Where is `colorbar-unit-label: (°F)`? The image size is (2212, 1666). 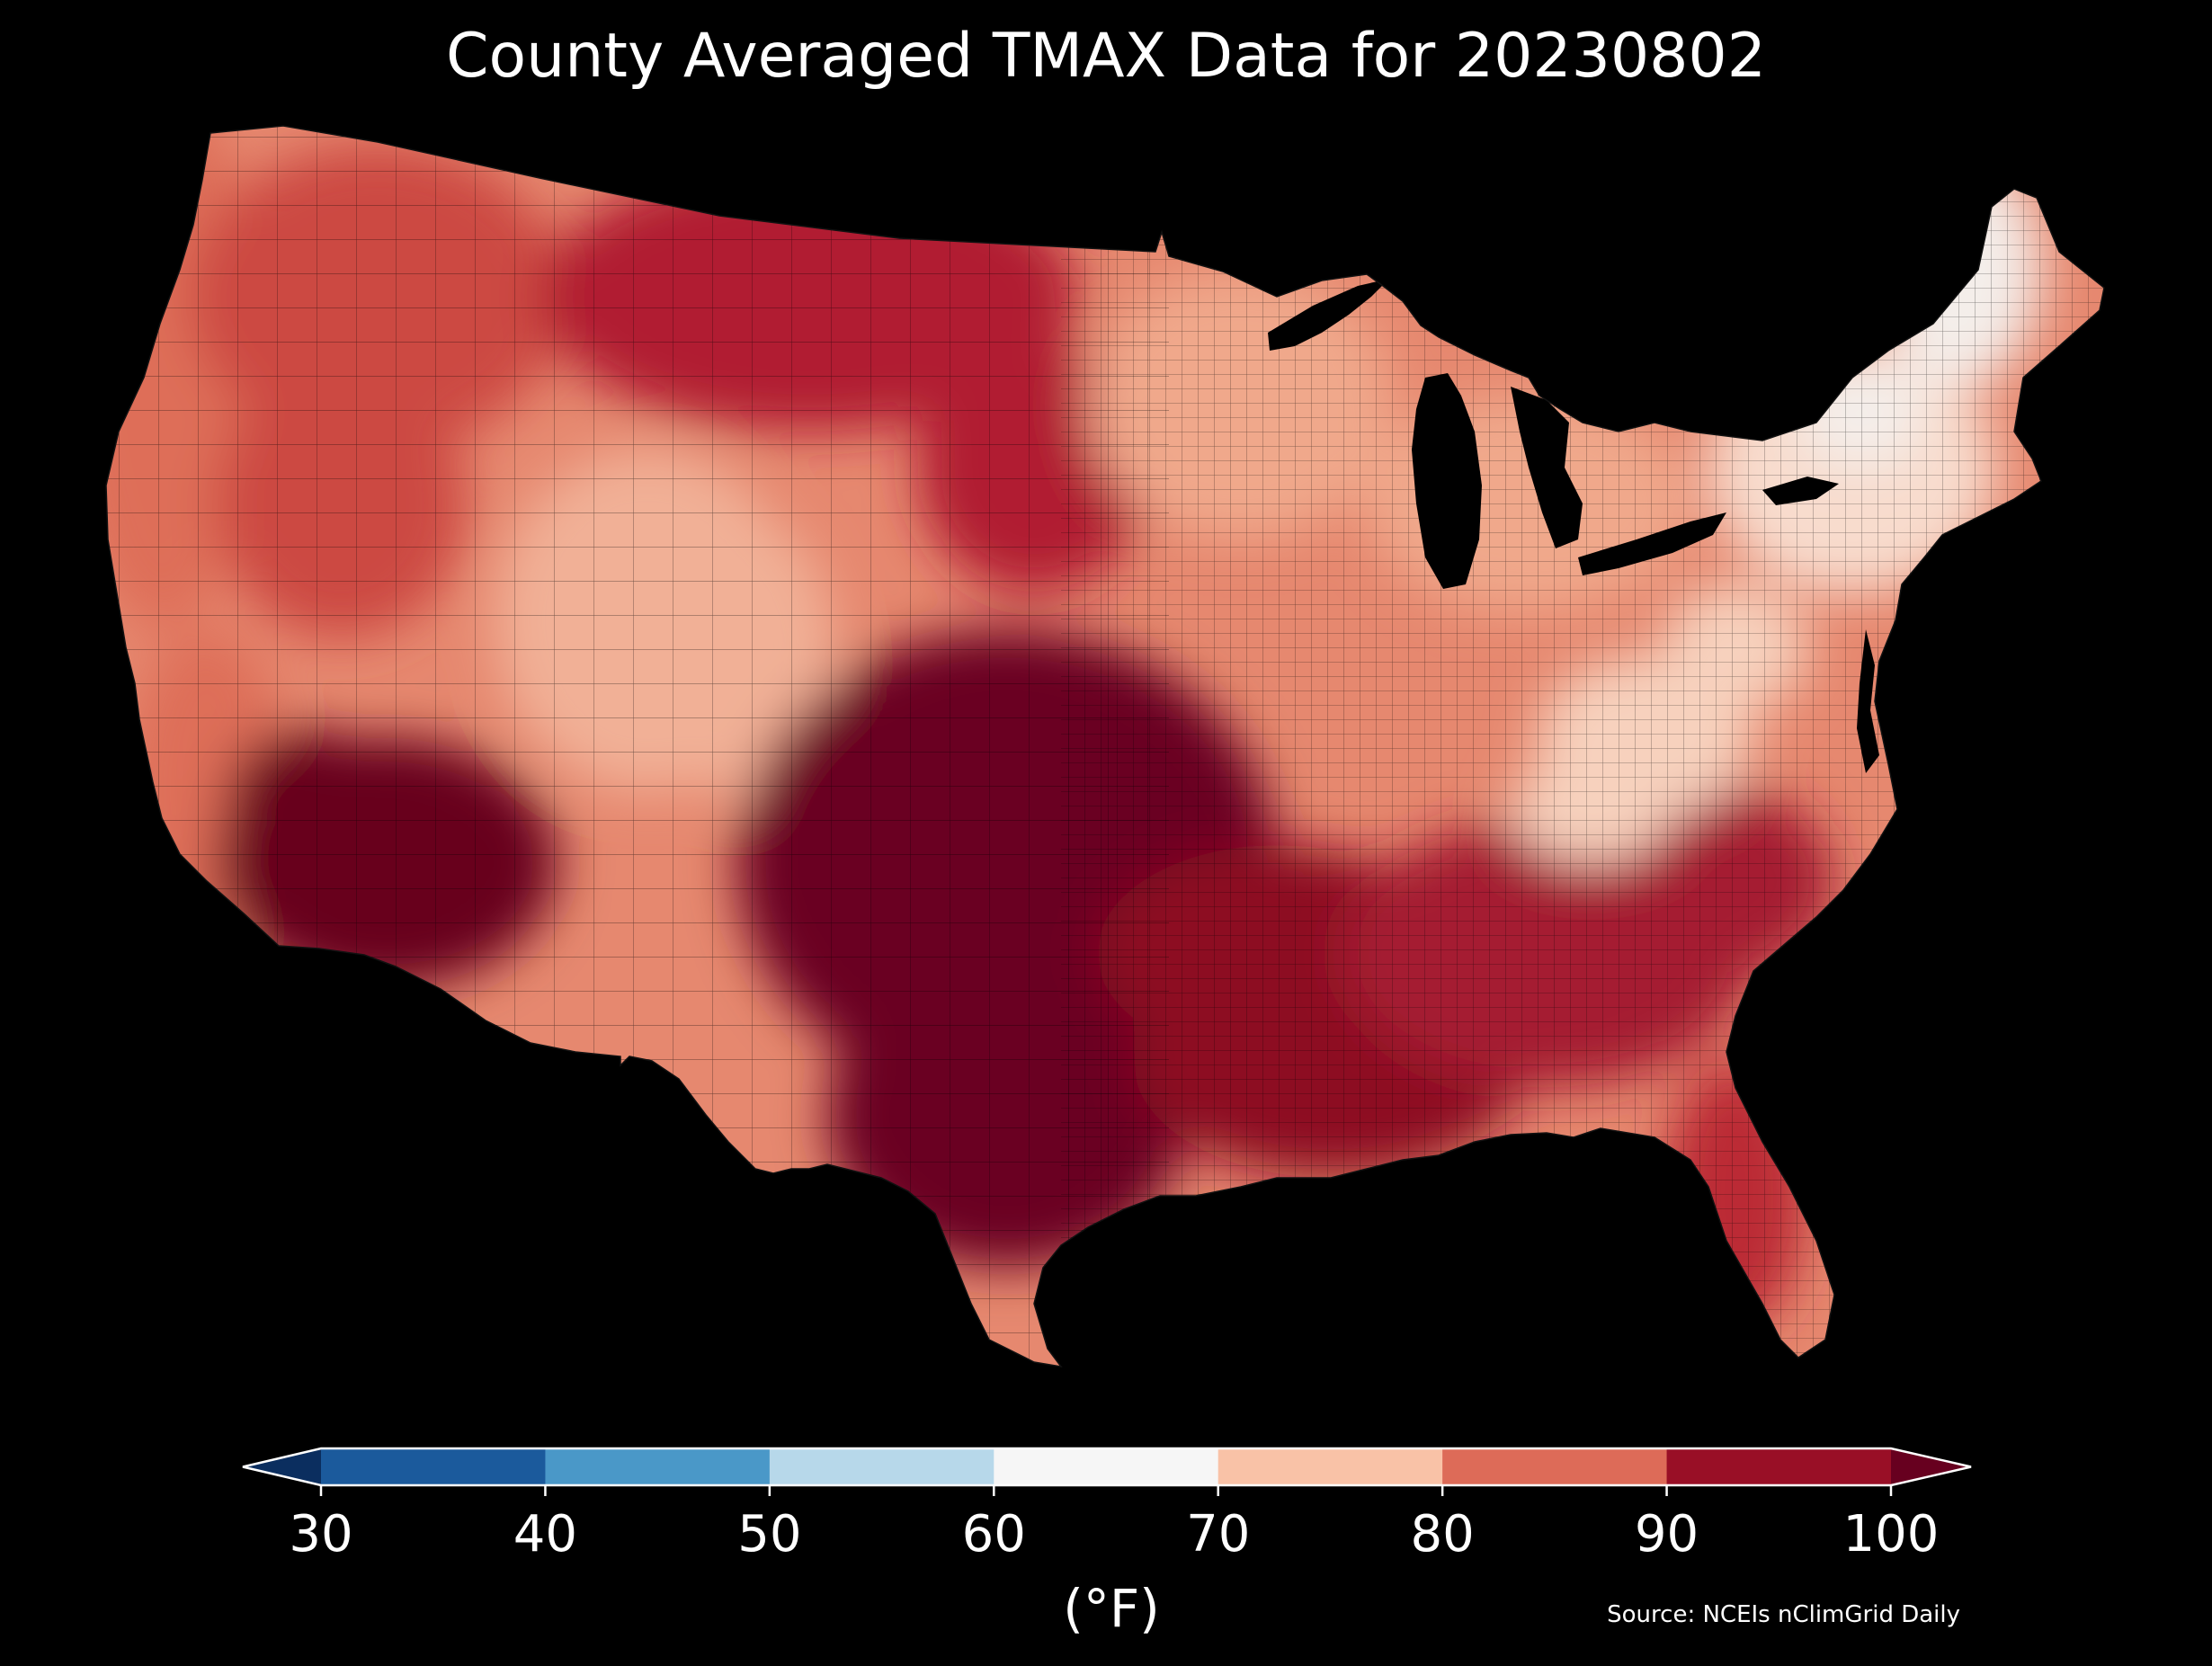 colorbar-unit-label: (°F) is located at coordinates (1111, 1609).